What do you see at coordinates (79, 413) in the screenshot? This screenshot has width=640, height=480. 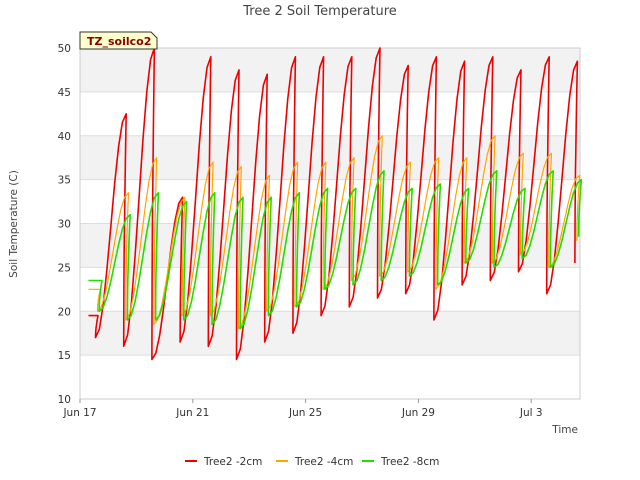 I see `x-tick-label: Jun 17` at bounding box center [79, 413].